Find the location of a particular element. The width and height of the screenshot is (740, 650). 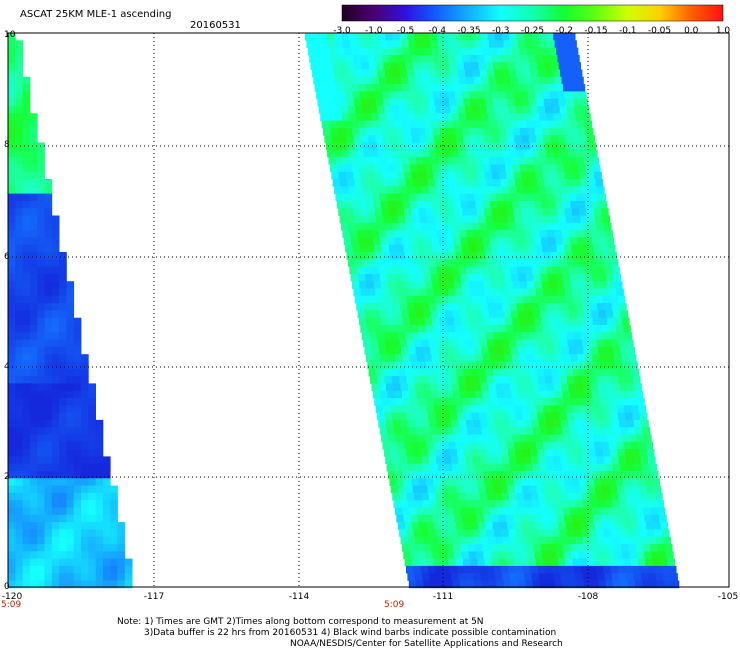

pass-time-left: 5:09 is located at coordinates (11, 605).